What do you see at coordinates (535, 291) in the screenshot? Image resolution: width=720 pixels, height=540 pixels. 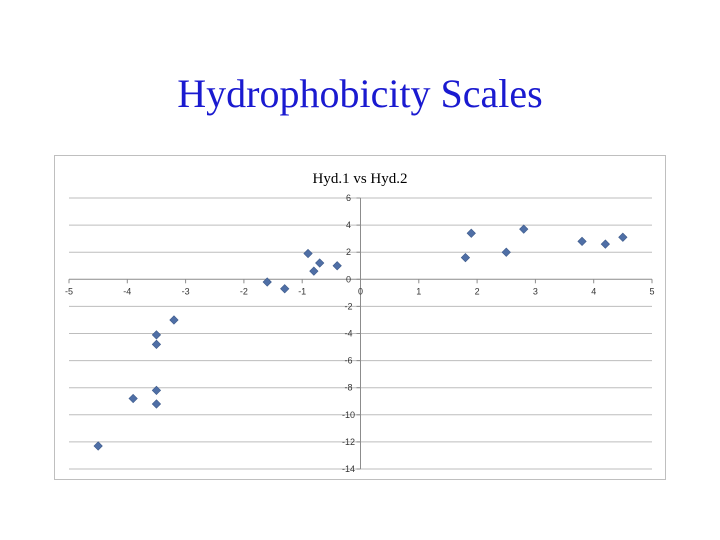 I see `x-tick-label: 3` at bounding box center [535, 291].